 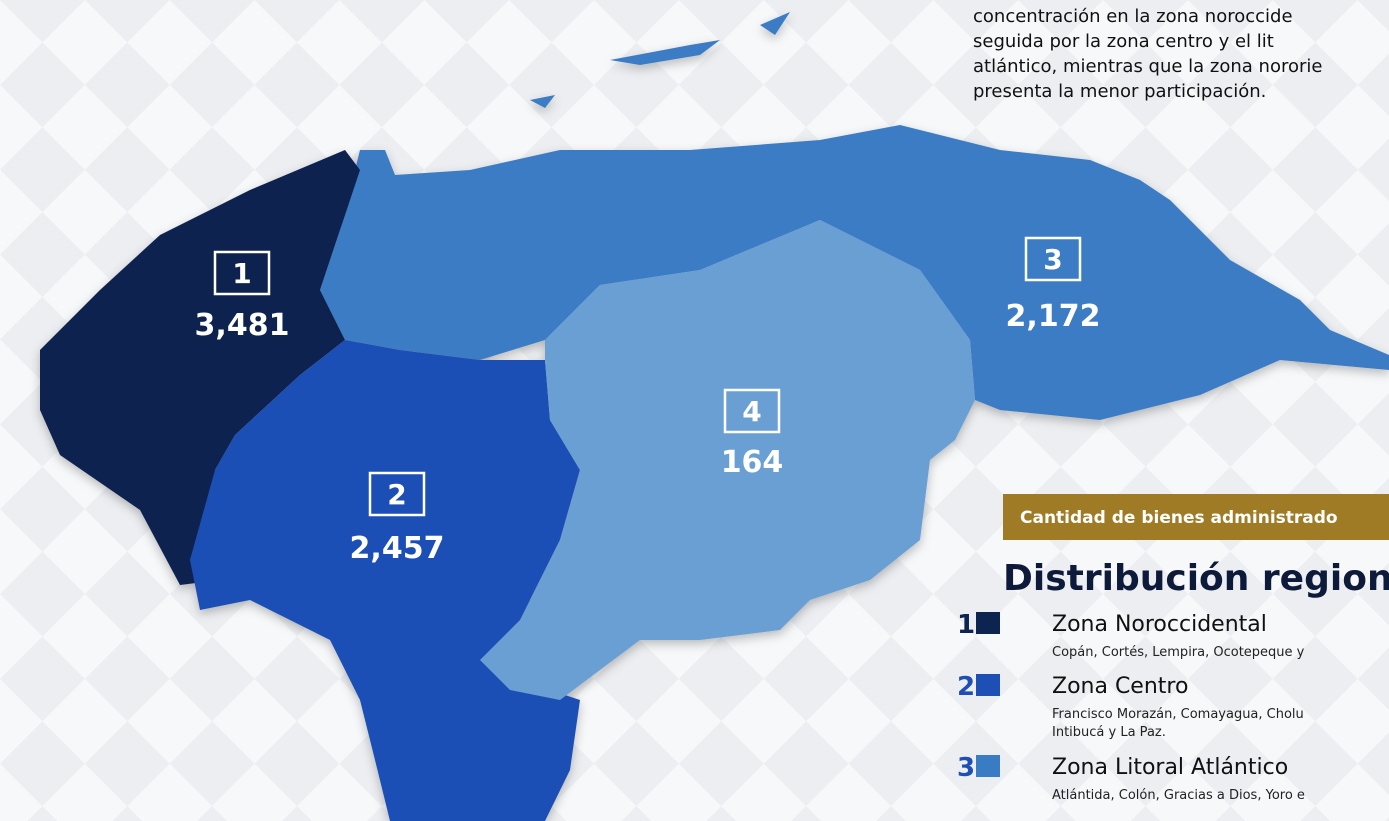 I want to click on heading: Distribución region, so click(x=1196, y=578).